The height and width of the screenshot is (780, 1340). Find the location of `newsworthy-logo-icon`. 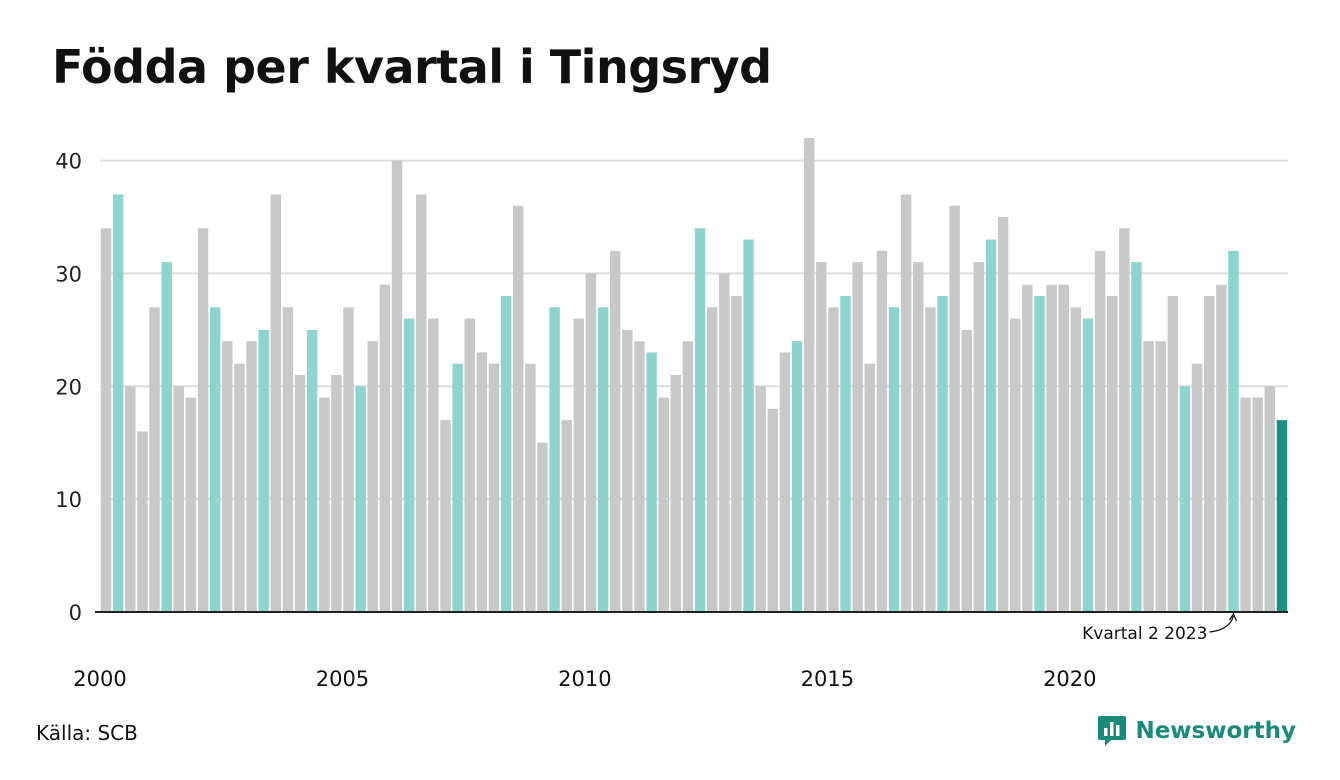

newsworthy-logo-icon is located at coordinates (1112, 731).